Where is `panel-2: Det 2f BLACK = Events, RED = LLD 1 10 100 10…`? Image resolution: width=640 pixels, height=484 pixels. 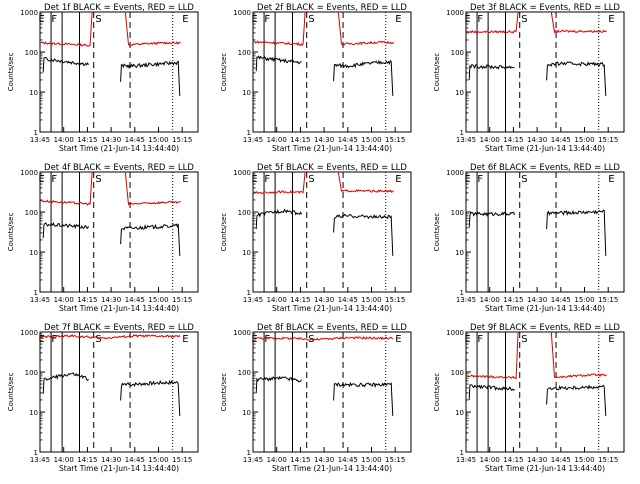
panel-2: Det 2f BLACK = Events, RED = LLD 1 10 100 10… is located at coordinates (316, 78).